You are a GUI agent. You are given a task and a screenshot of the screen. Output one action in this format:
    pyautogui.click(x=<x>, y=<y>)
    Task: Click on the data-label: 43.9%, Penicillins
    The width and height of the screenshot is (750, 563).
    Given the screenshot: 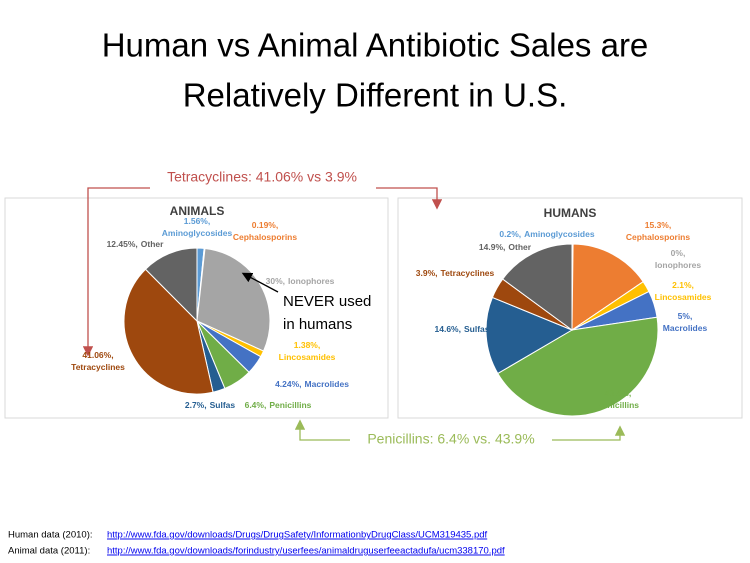 What is the action you would take?
    pyautogui.click(x=618, y=399)
    